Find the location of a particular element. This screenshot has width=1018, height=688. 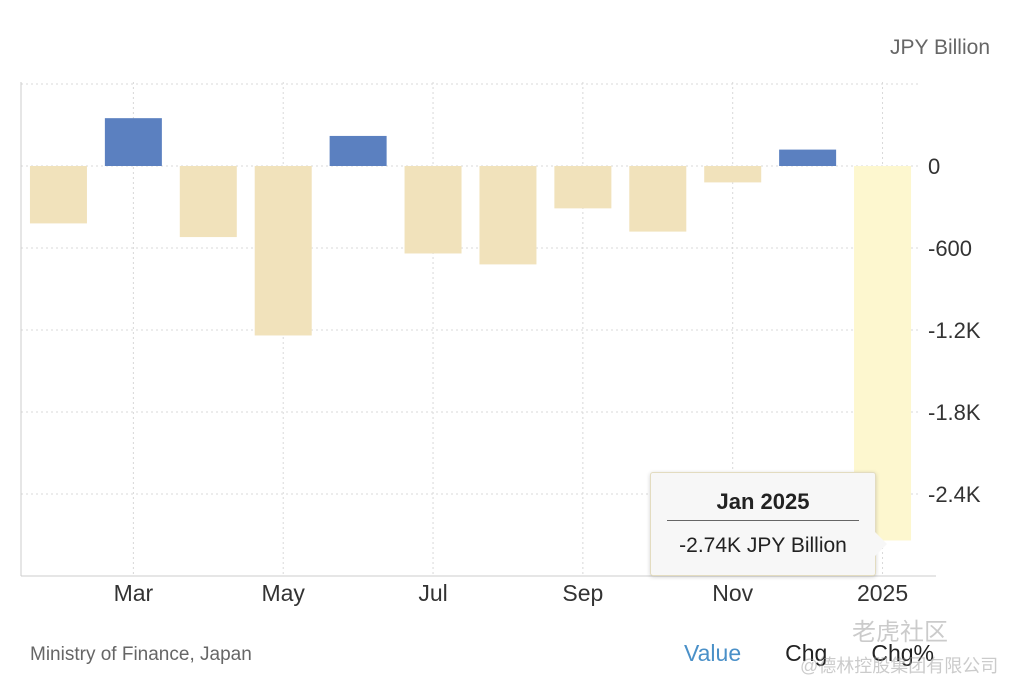

view-tabs: Value Chg Chg% is located at coordinates (809, 653).